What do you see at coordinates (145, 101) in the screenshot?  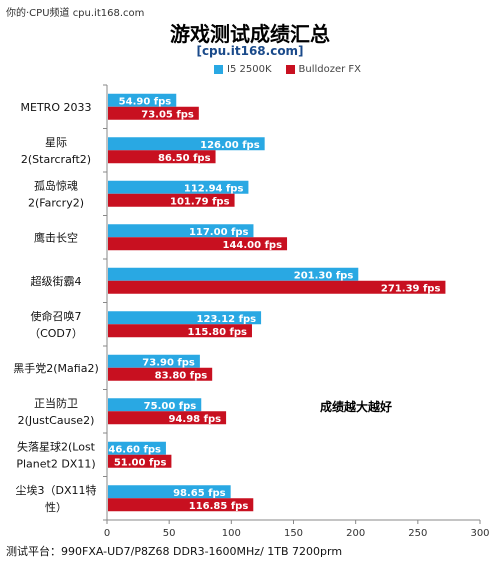 I see `data-label: 54.90 fps` at bounding box center [145, 101].